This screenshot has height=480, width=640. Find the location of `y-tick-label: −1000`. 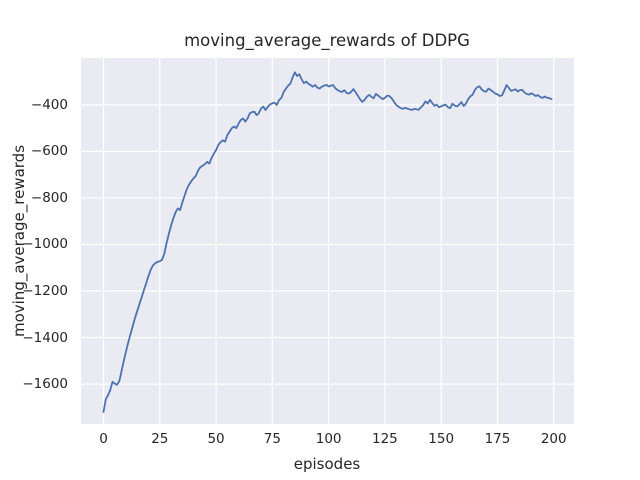

y-tick-label: −1000 is located at coordinates (45, 244).